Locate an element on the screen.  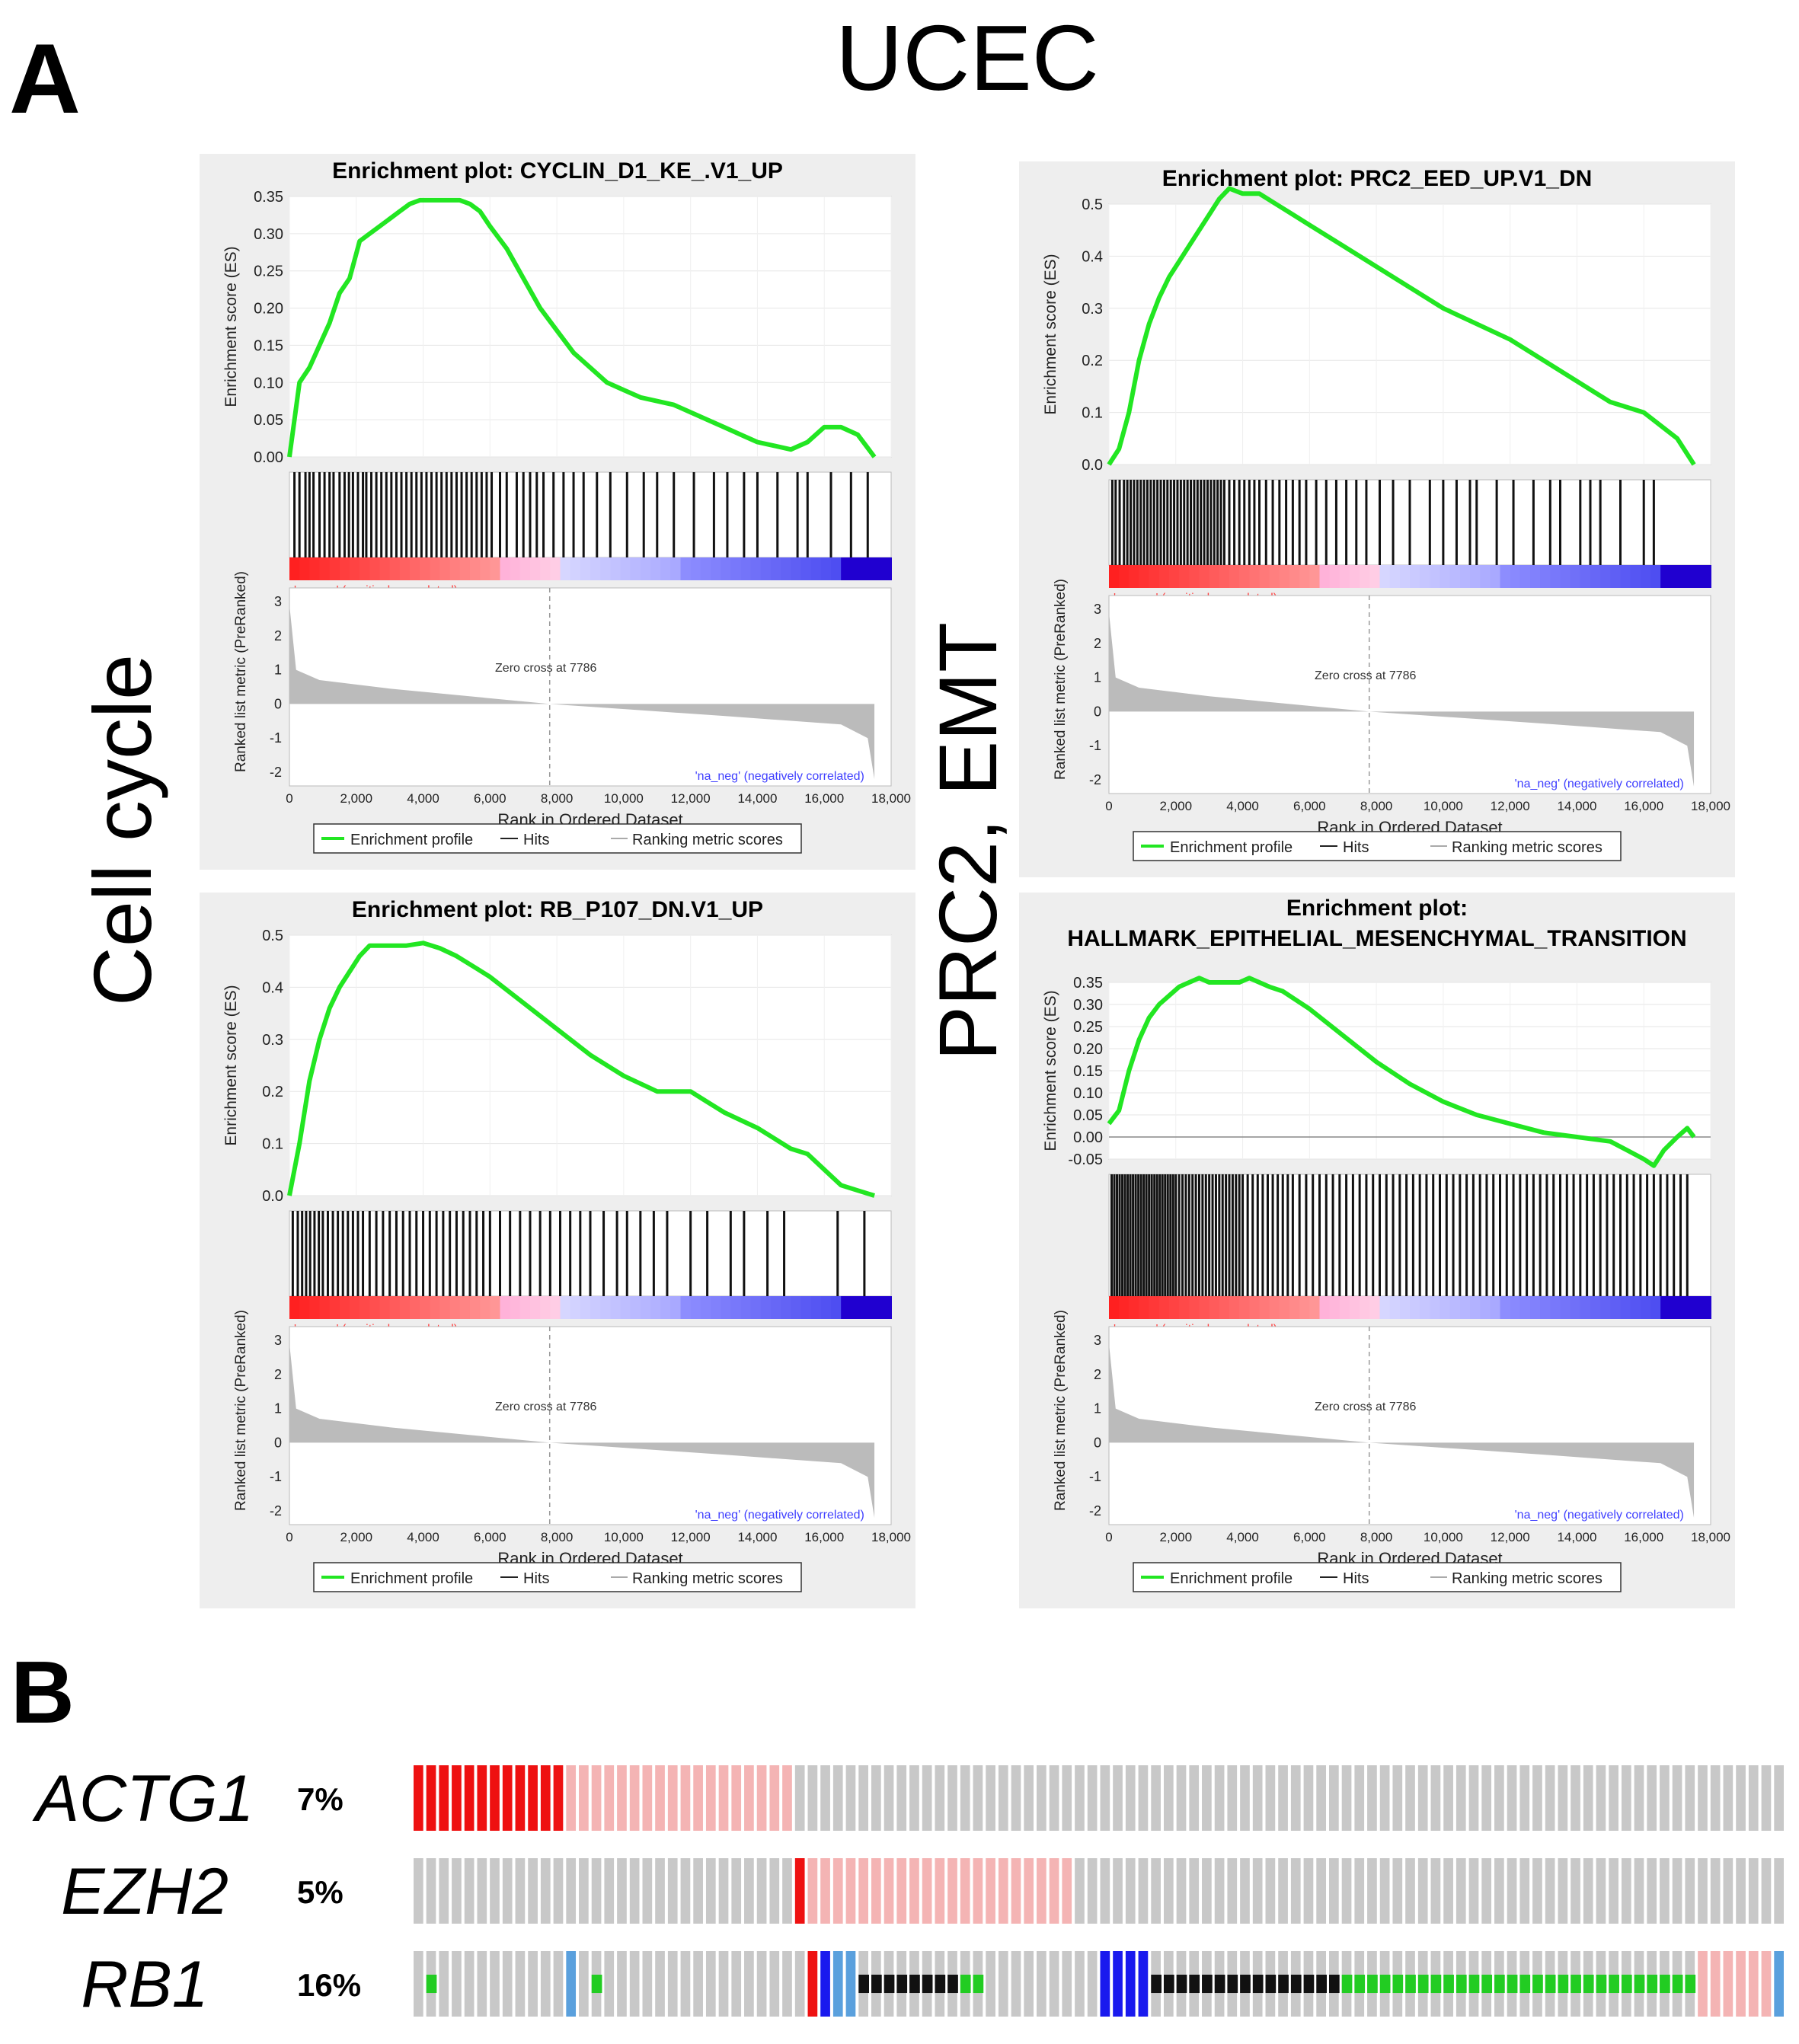
x-tick-label: 10,000 is located at coordinates (1443, 1537).